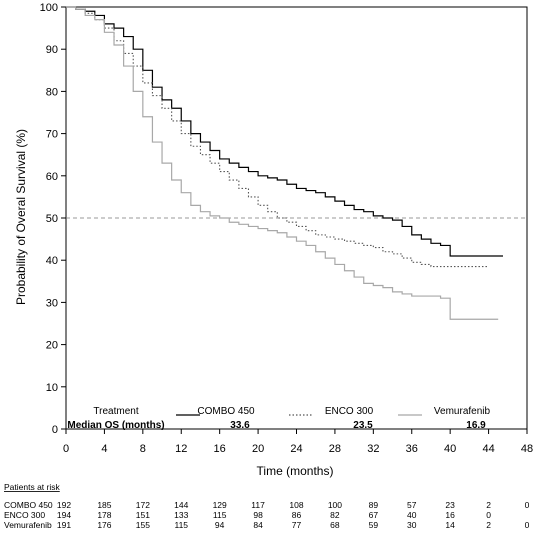 The height and width of the screenshot is (534, 534). Describe the element at coordinates (297, 515) in the screenshot. I see `risk-cell: 86` at that location.